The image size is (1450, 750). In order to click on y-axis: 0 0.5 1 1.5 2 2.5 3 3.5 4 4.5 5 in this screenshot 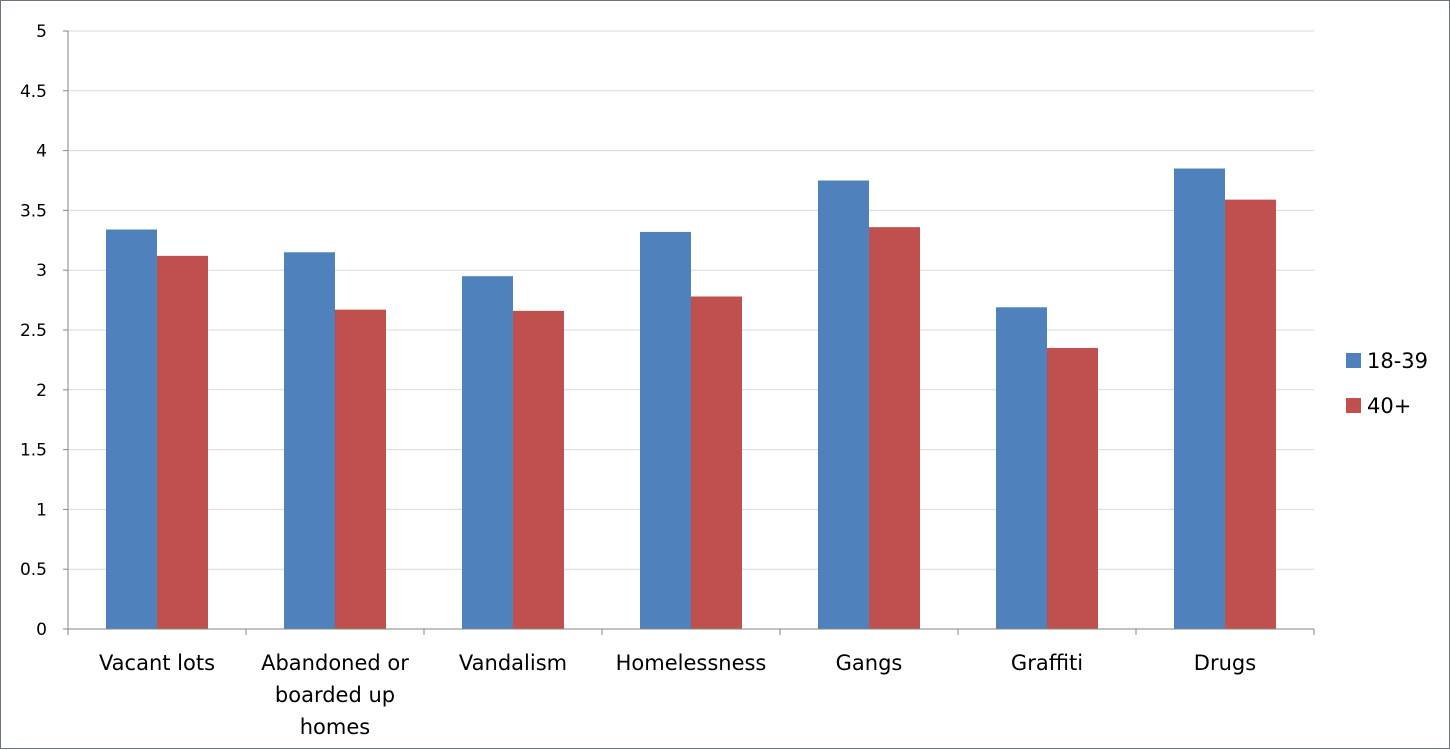, I will do `click(44, 331)`.